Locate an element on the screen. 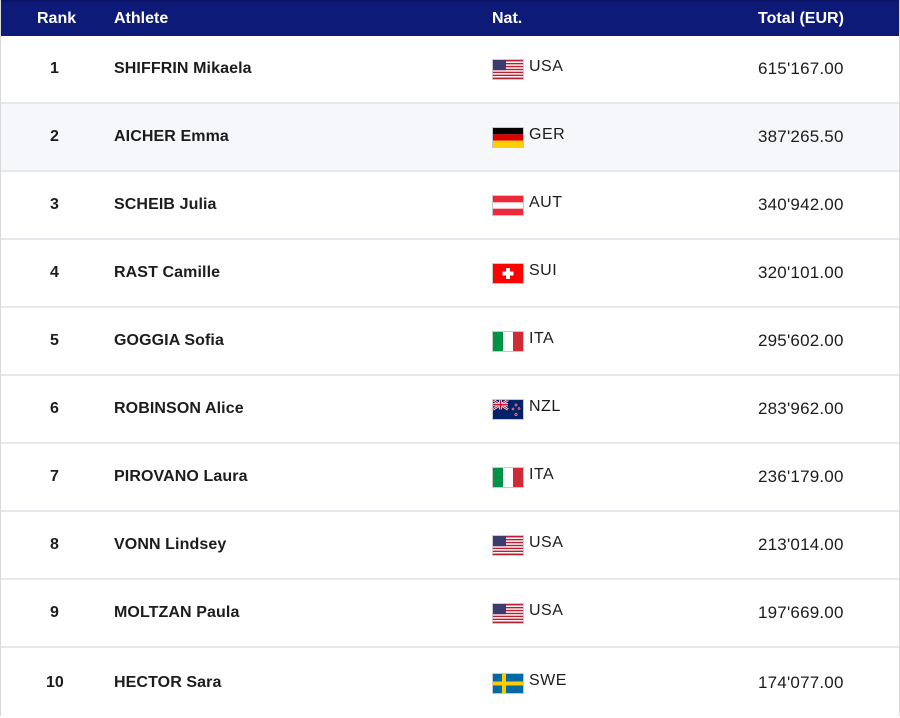 The width and height of the screenshot is (900, 718). athlete-name: RAST Camille is located at coordinates (167, 272).